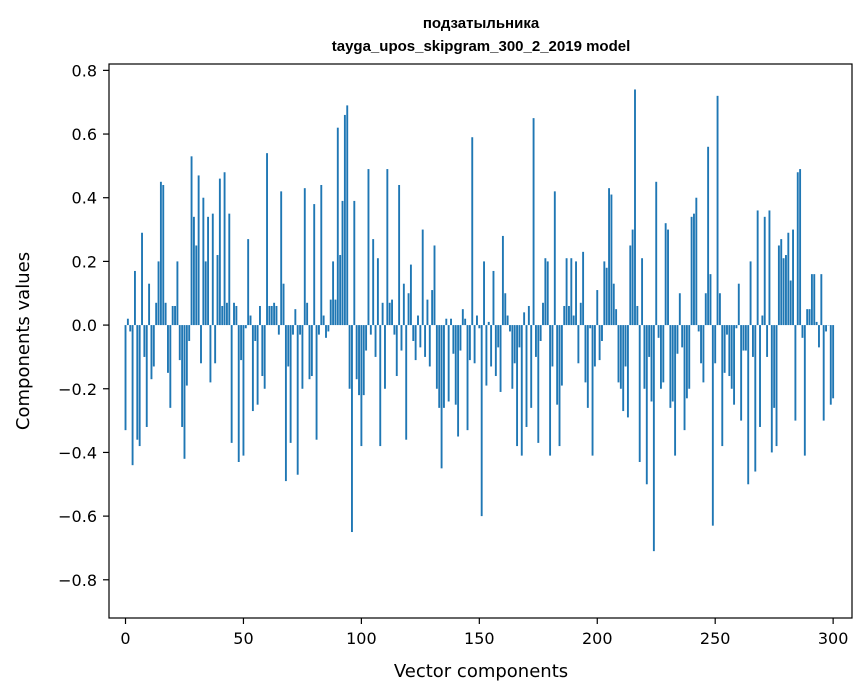 This screenshot has width=867, height=696. I want to click on x-tick-label: 50, so click(243, 638).